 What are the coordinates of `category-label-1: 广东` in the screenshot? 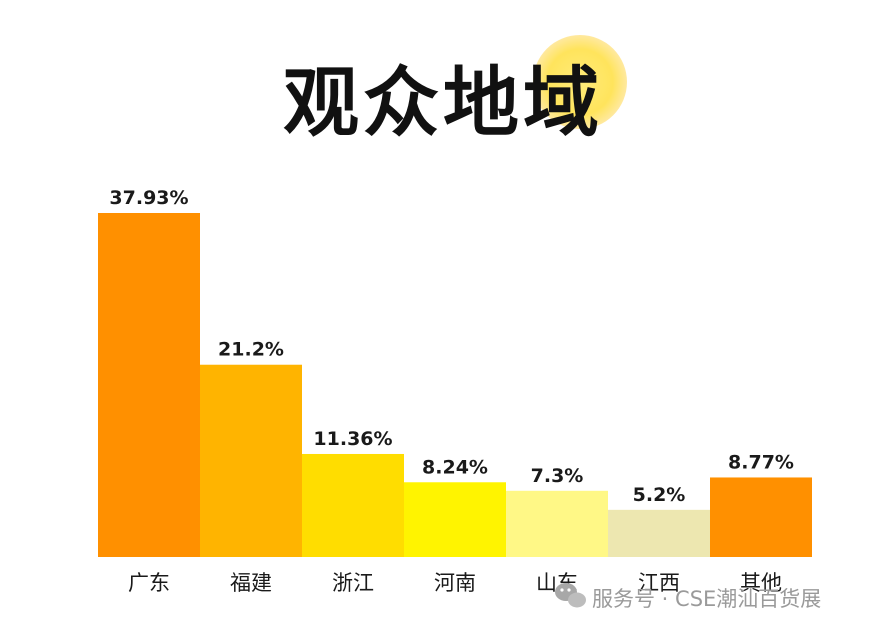 It's located at (149, 583).